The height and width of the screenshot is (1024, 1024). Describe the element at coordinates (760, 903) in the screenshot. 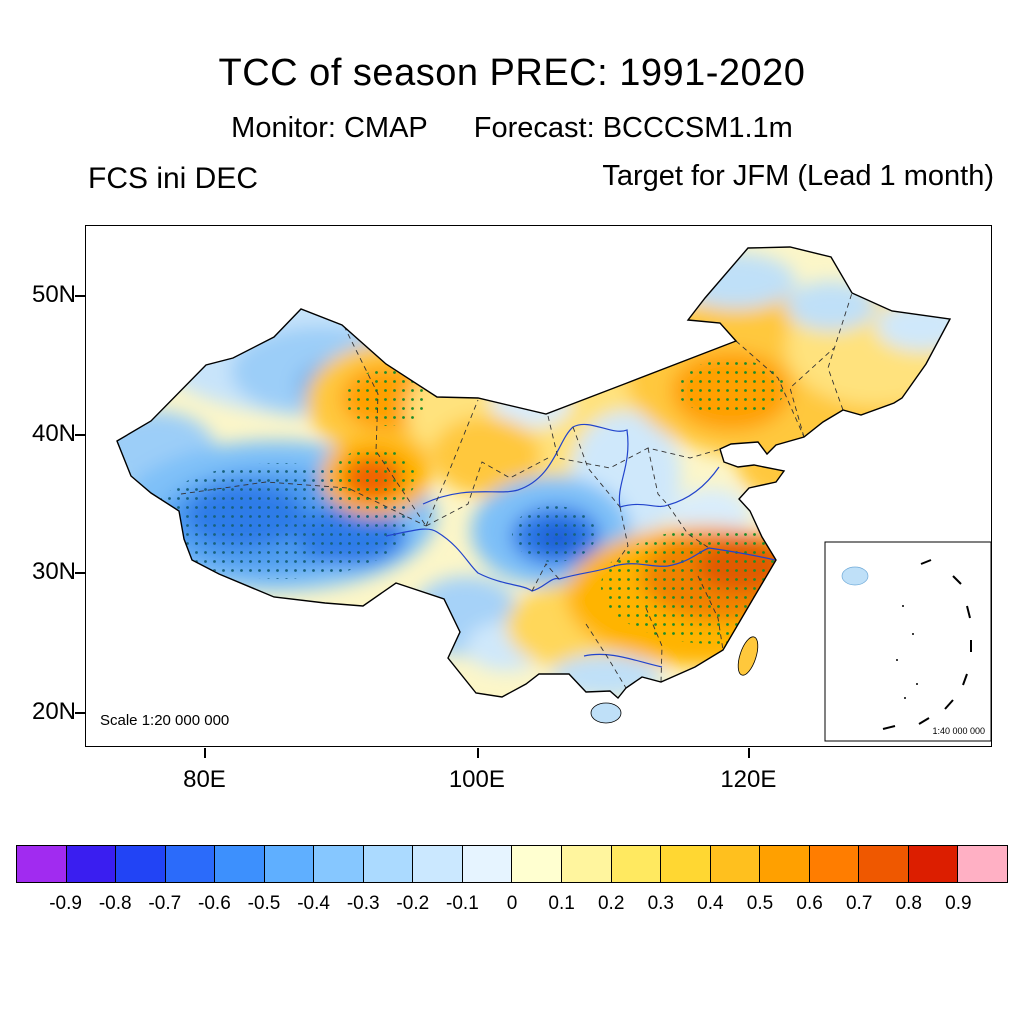

I see `colorbar-tick-label: 0.5` at that location.